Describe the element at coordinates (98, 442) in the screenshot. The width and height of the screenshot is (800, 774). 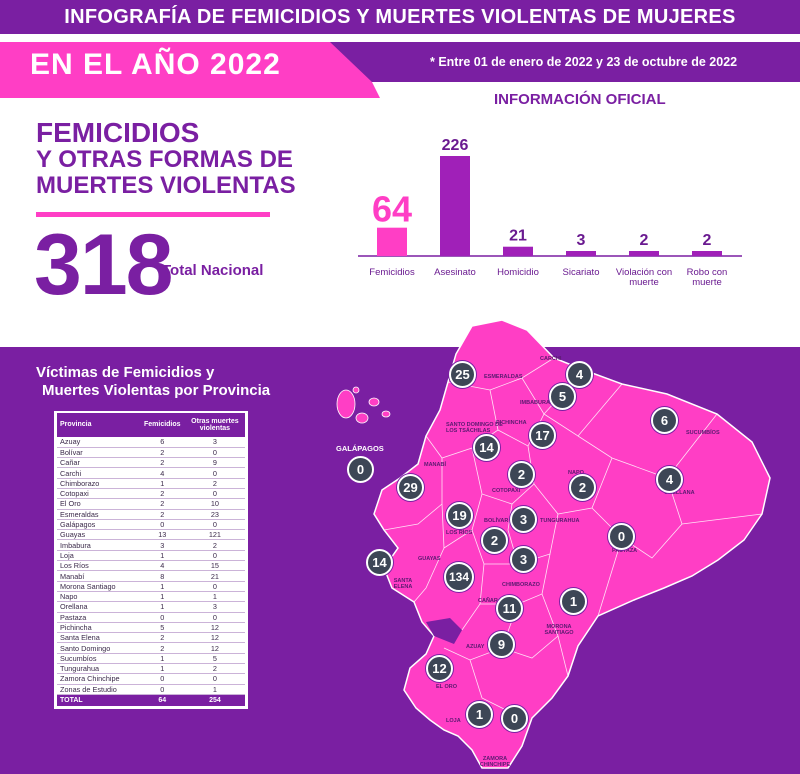
I see `province-cell: Azuay` at that location.